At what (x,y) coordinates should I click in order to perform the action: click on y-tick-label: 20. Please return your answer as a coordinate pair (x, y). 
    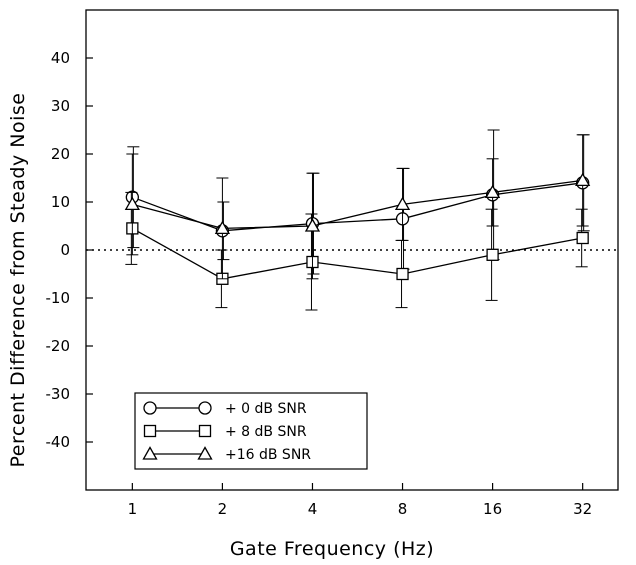
    Looking at the image, I should click on (60, 154).